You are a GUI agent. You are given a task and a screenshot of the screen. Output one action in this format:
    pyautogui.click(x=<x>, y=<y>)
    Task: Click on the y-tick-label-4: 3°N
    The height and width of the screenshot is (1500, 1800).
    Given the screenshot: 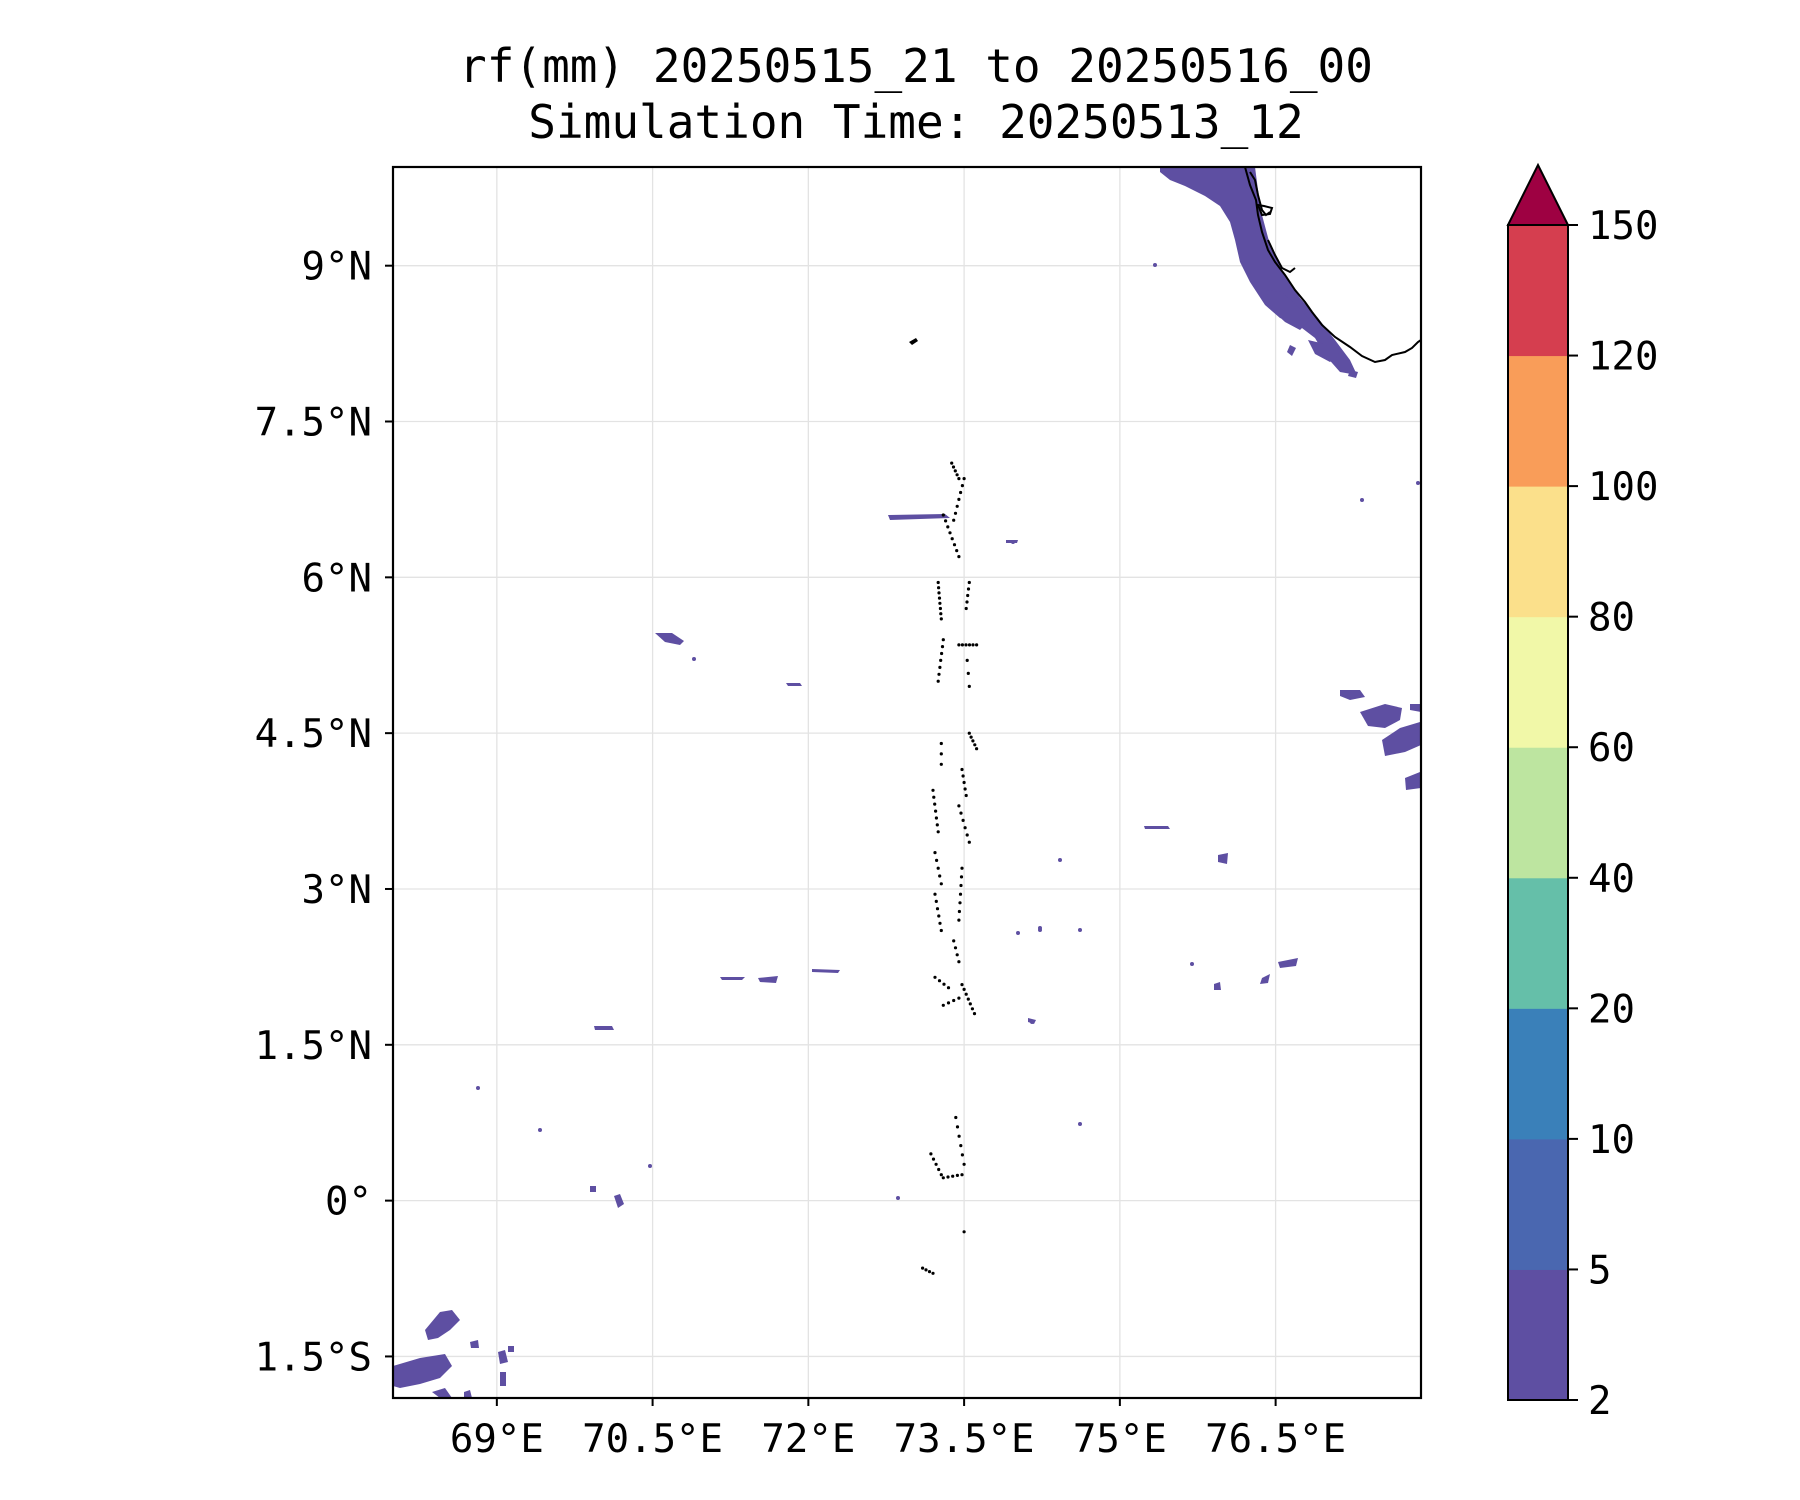 What is the action you would take?
    pyautogui.click(x=337, y=890)
    